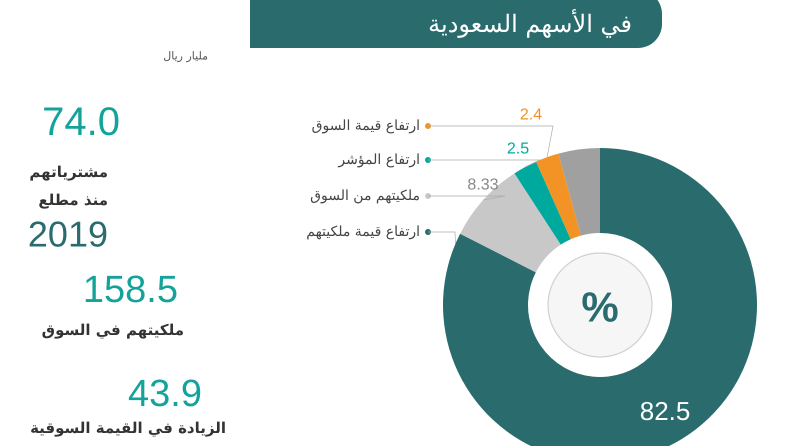 The height and width of the screenshot is (446, 792). Describe the element at coordinates (165, 394) in the screenshot. I see `text: 43.9` at that location.